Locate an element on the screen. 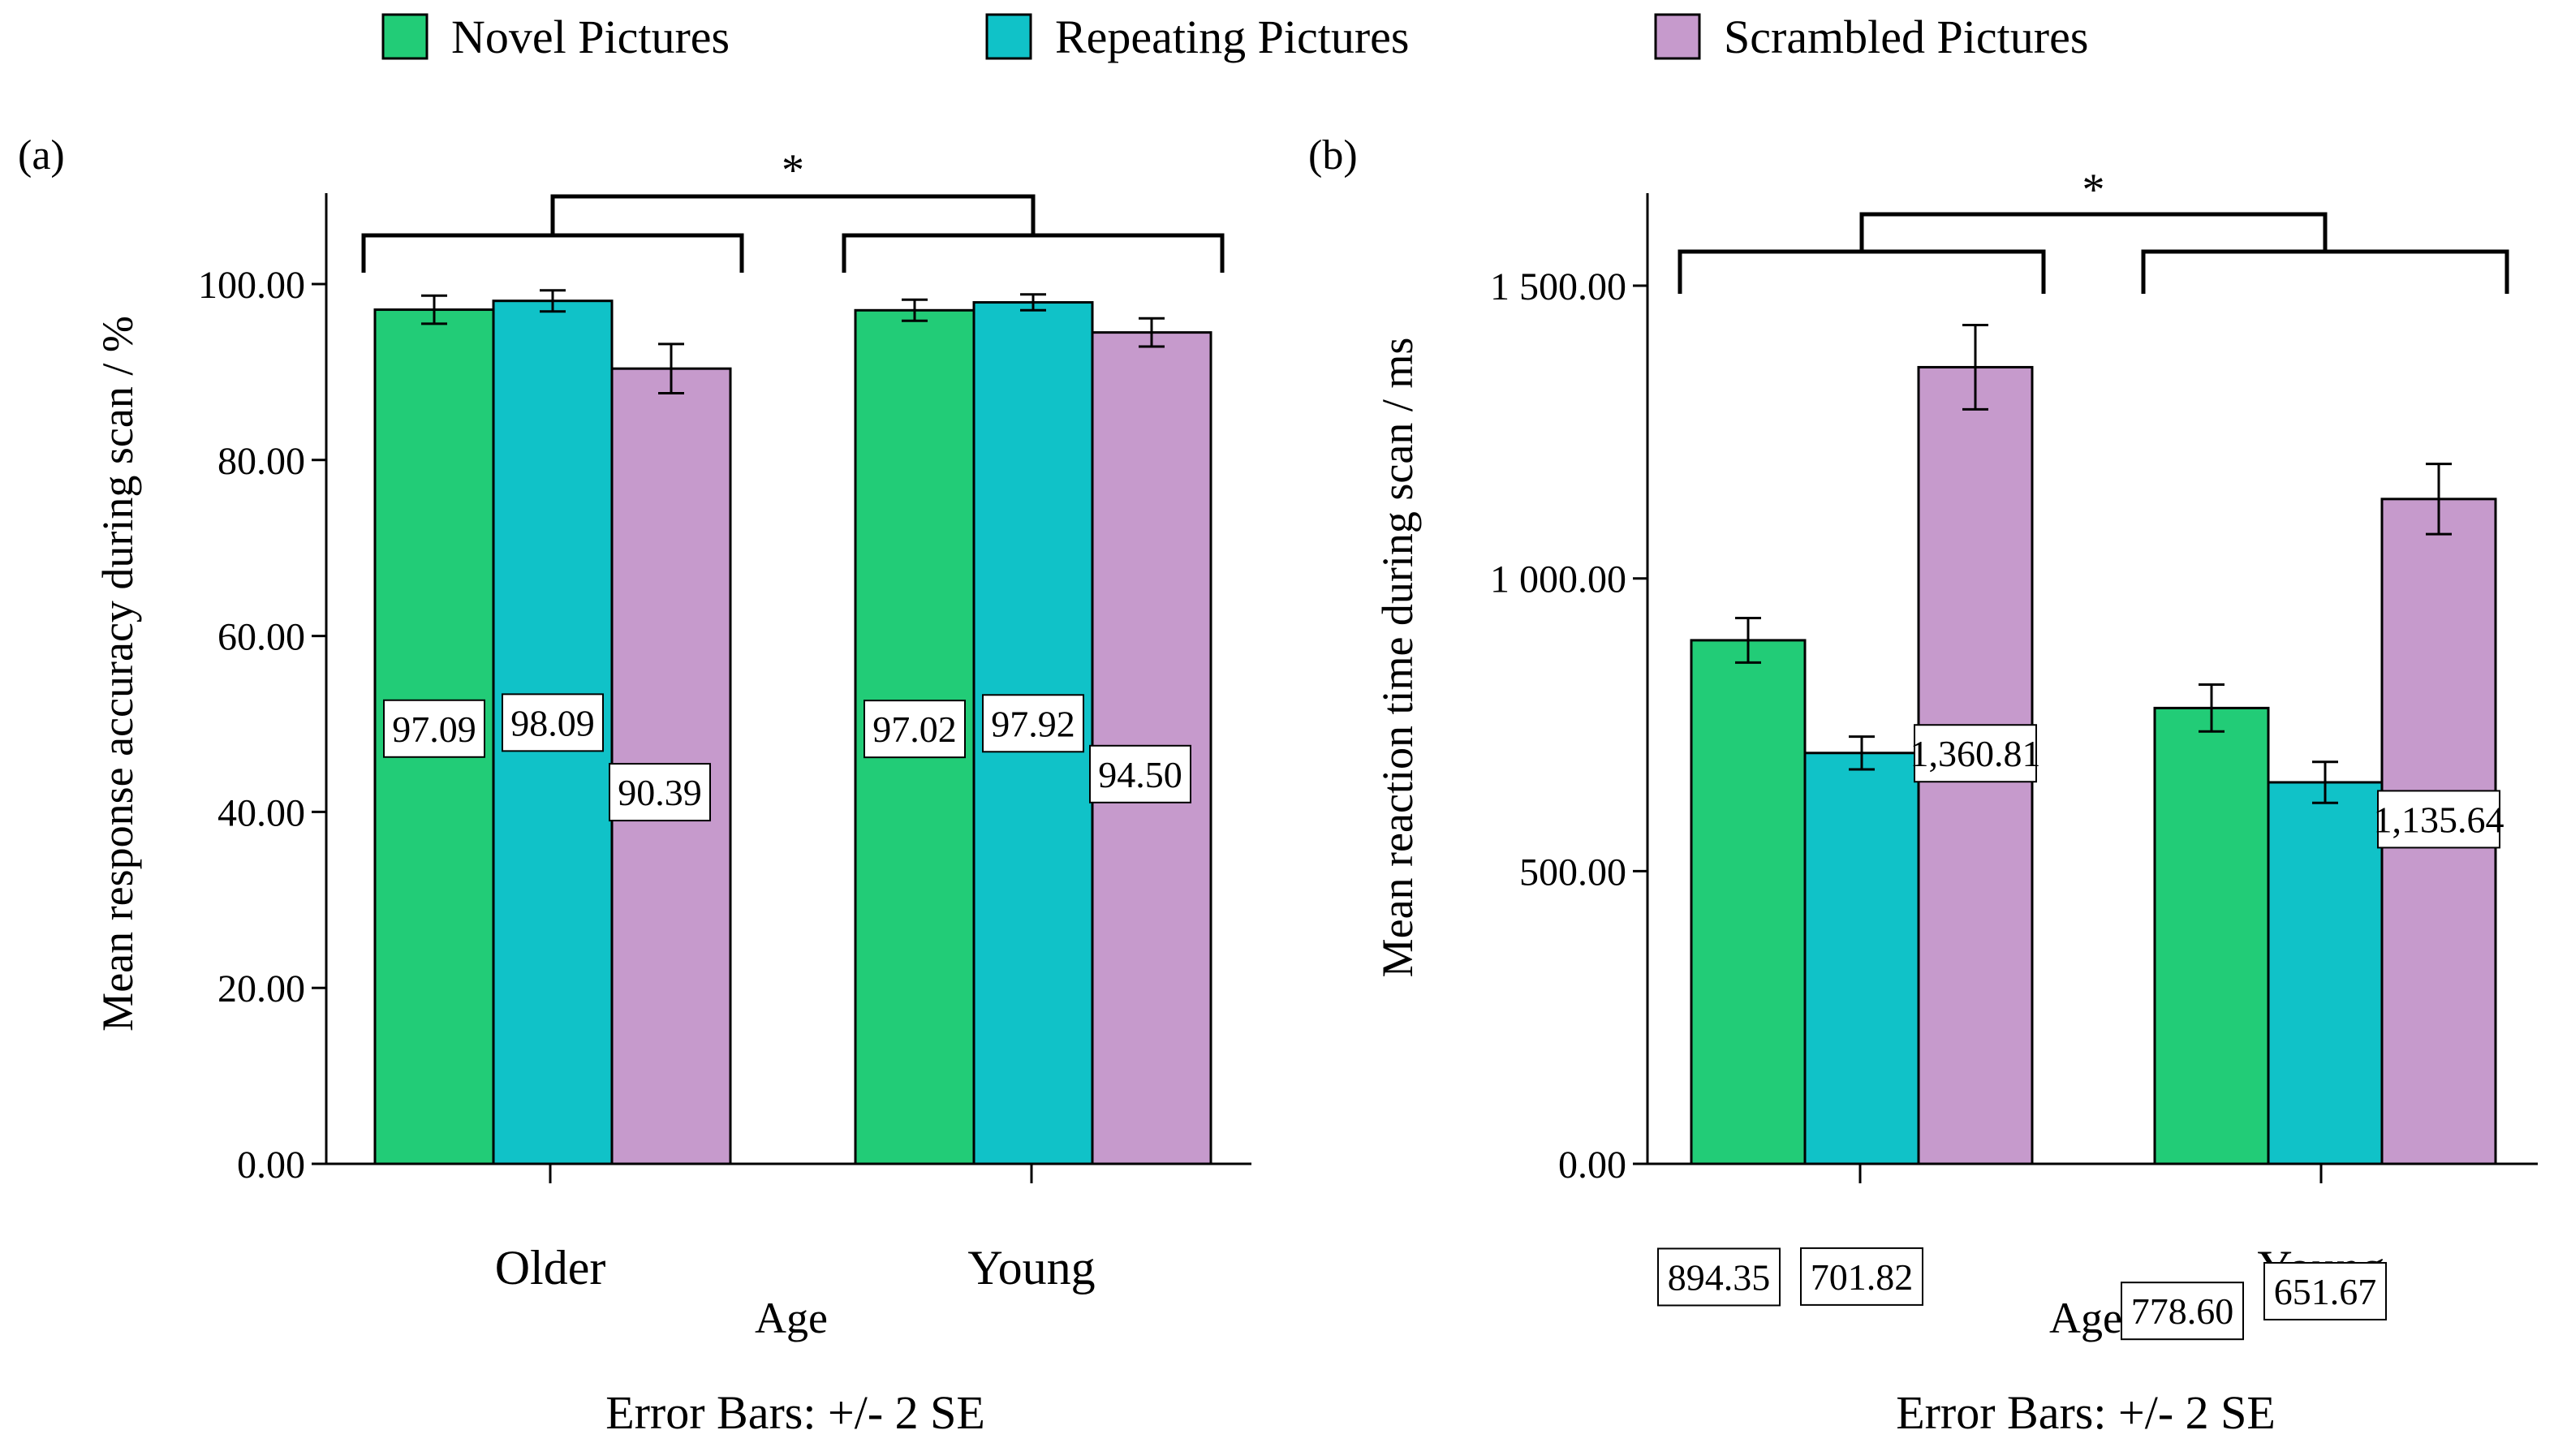 The image size is (2554, 1456). y-tick-label: 20.00 is located at coordinates (261, 989).